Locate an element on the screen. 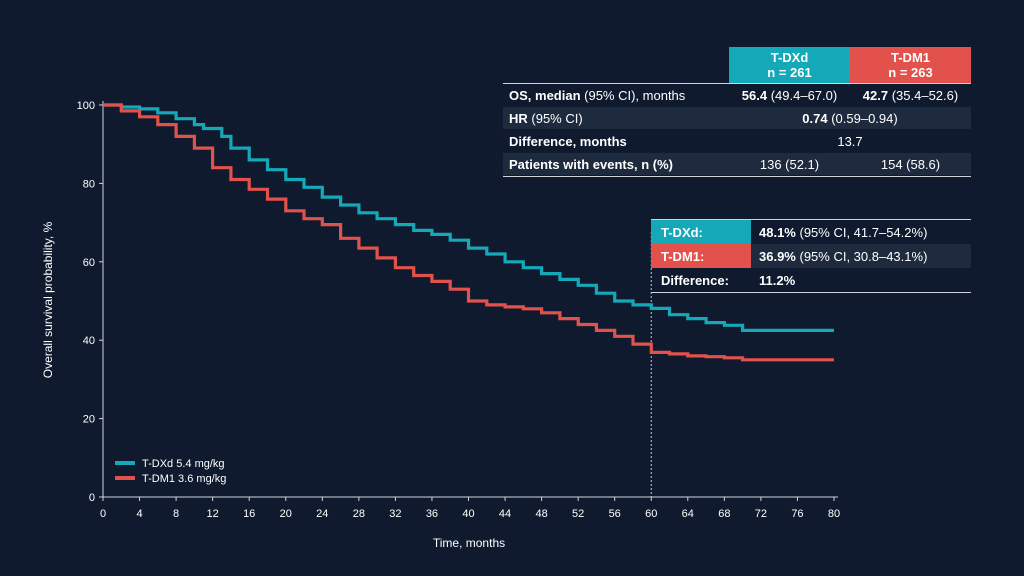 The image size is (1024, 576). legend-label-tdxd: T-DXd 5.4 mg/kg is located at coordinates (183, 464).